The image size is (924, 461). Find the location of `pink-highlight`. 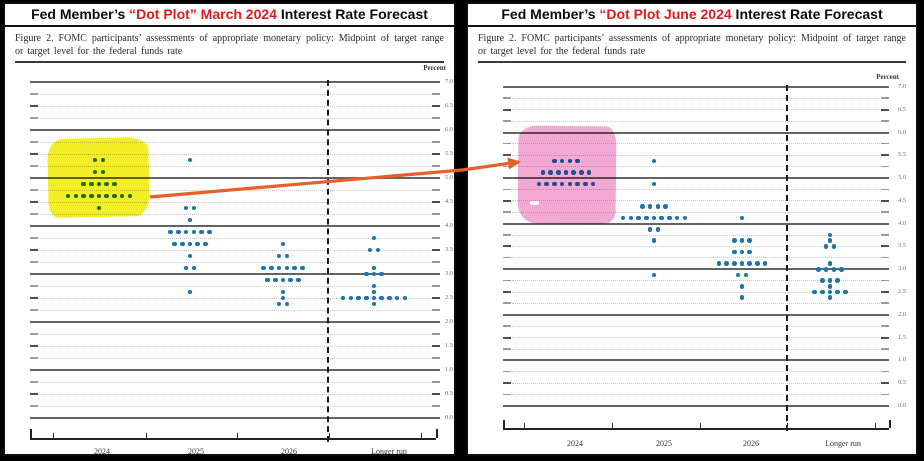

pink-highlight is located at coordinates (567, 175).